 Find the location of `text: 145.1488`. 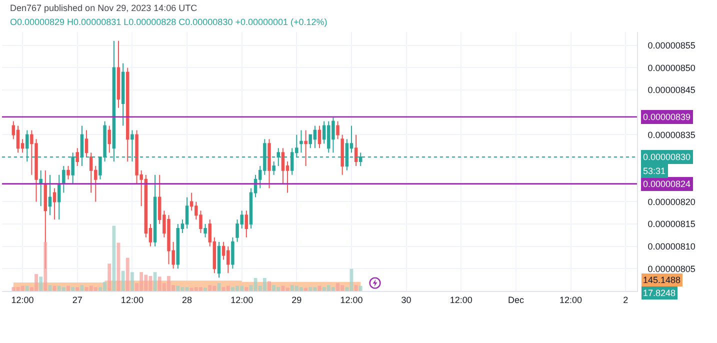

text: 145.1488 is located at coordinates (662, 280).